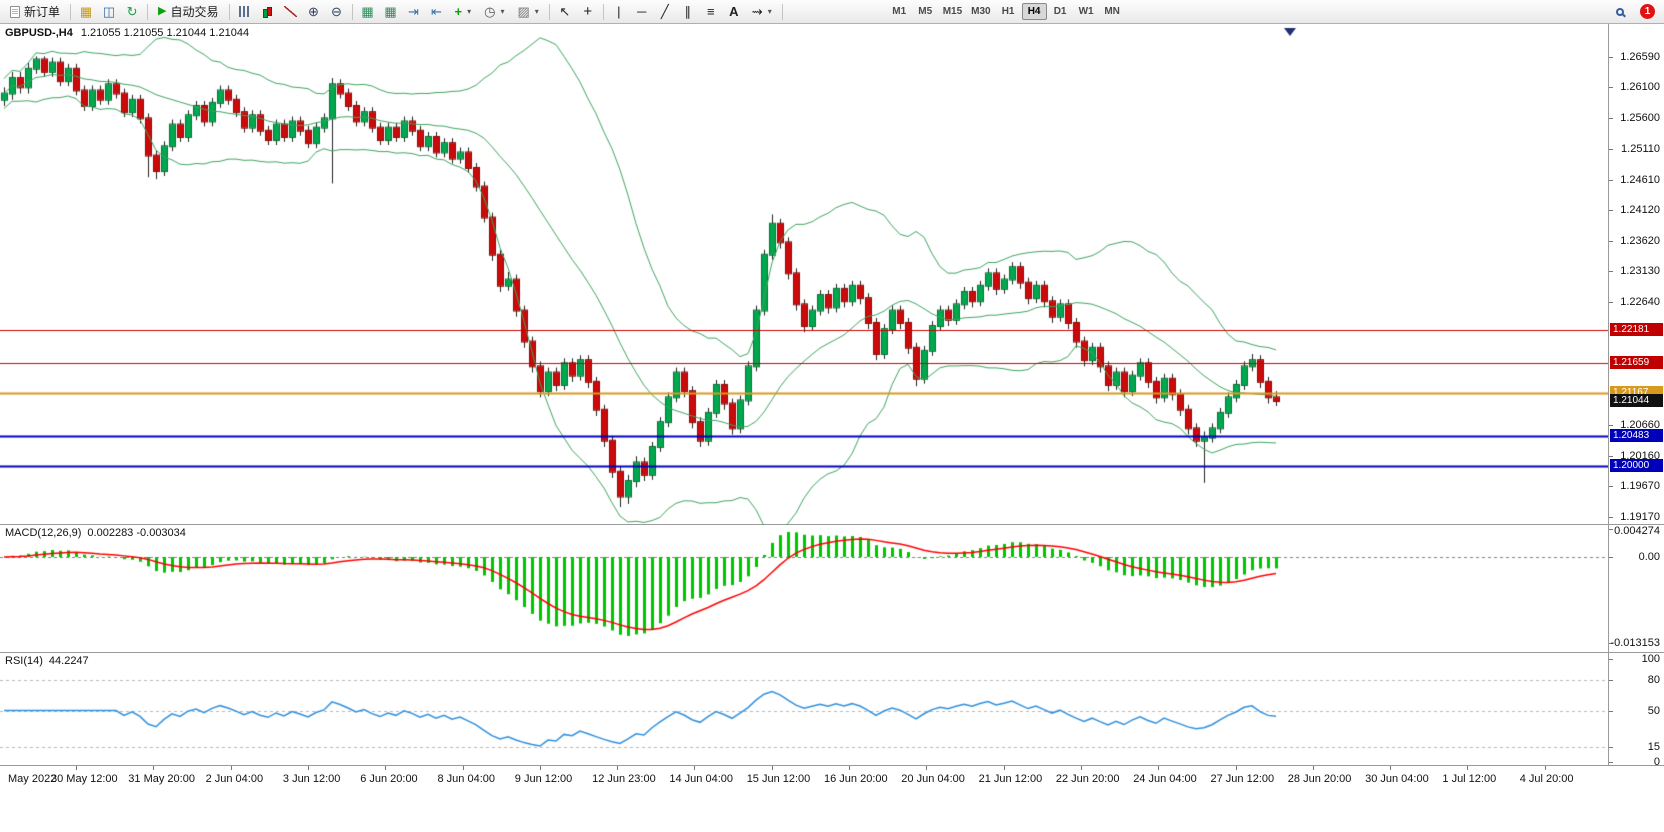 The width and height of the screenshot is (1664, 832). Describe the element at coordinates (952, 11) in the screenshot. I see `timeframe-m15: M15` at that location.